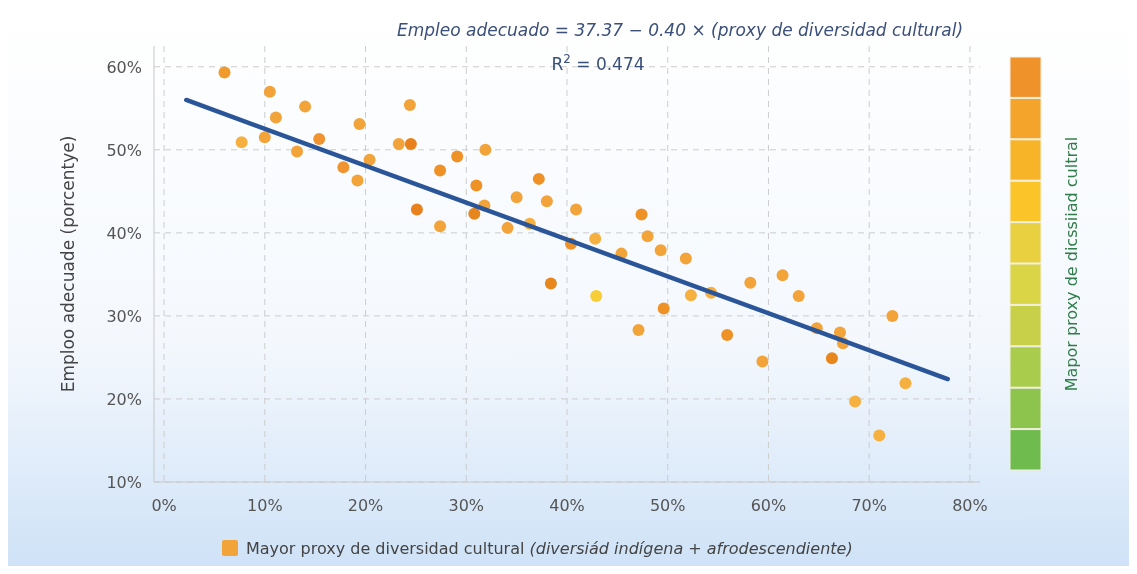 This screenshot has width=1137, height=574. I want to click on text: Empleo adecuado = 37.37 − 0.40 × (proxy de diversidad cultural), so click(680, 30).